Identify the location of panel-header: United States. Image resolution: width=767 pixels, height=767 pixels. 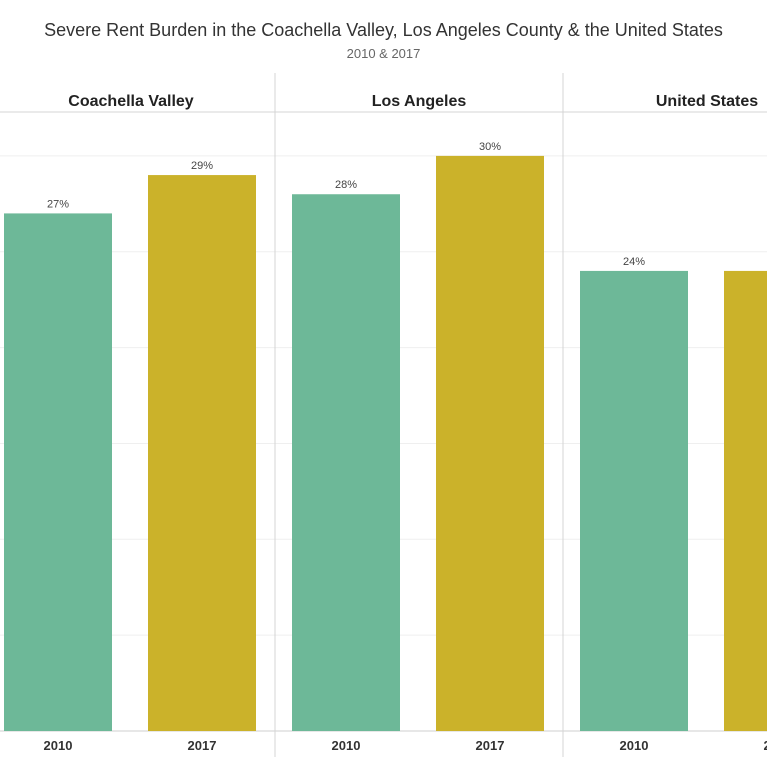
(707, 101).